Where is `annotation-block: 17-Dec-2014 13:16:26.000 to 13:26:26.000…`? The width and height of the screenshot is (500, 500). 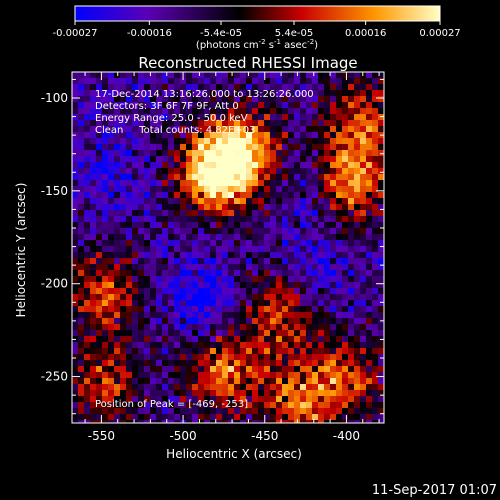
annotation-block: 17-Dec-2014 13:16:26.000 to 13:26:26.000… is located at coordinates (204, 112).